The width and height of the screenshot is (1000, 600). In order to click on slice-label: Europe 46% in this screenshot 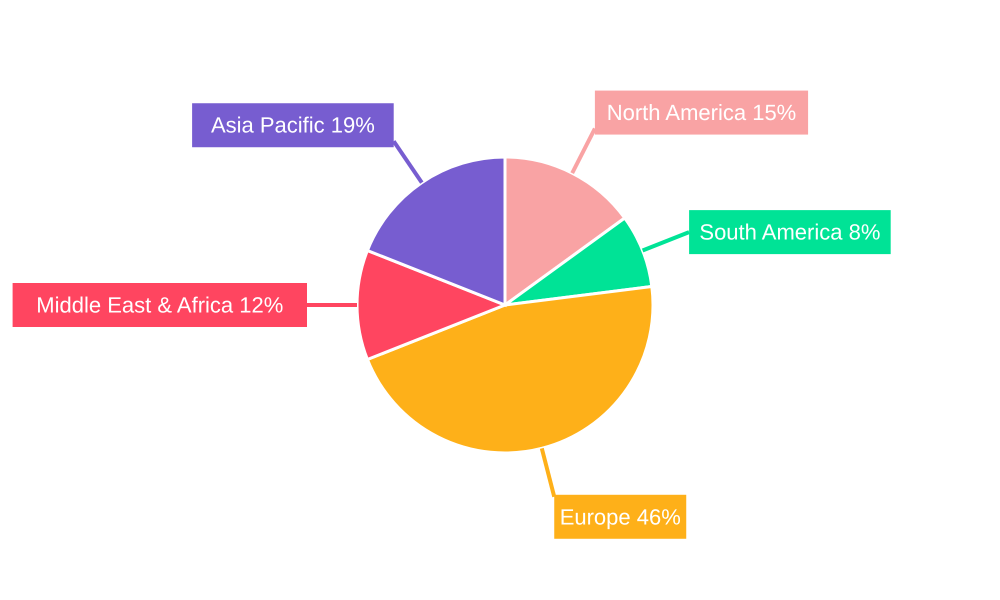, I will do `click(620, 517)`.